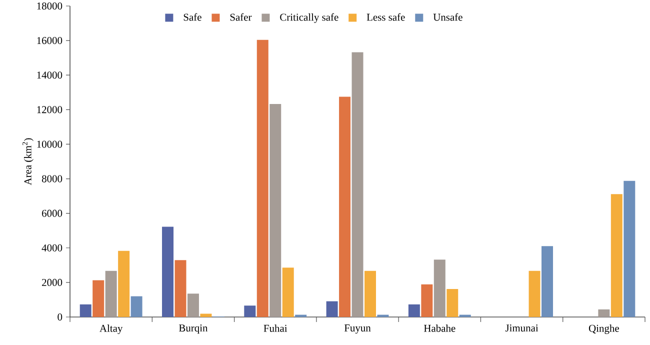  Describe the element at coordinates (276, 328) in the screenshot. I see `x-tick-label: Fuhai` at that location.